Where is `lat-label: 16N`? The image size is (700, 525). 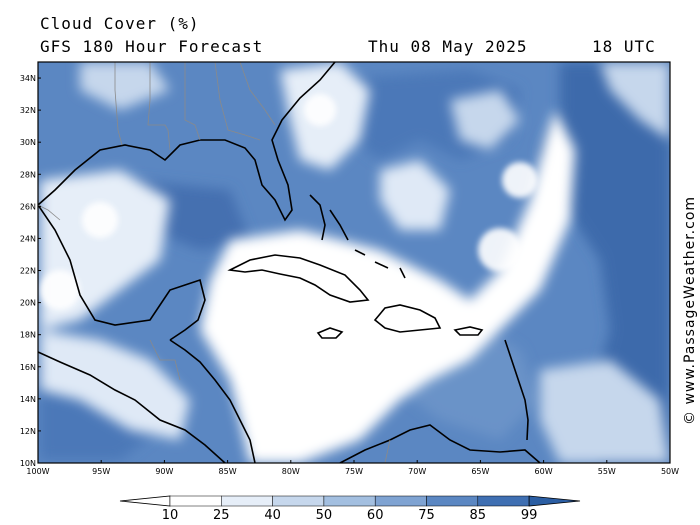
lat-label: 16N is located at coordinates (28, 367).